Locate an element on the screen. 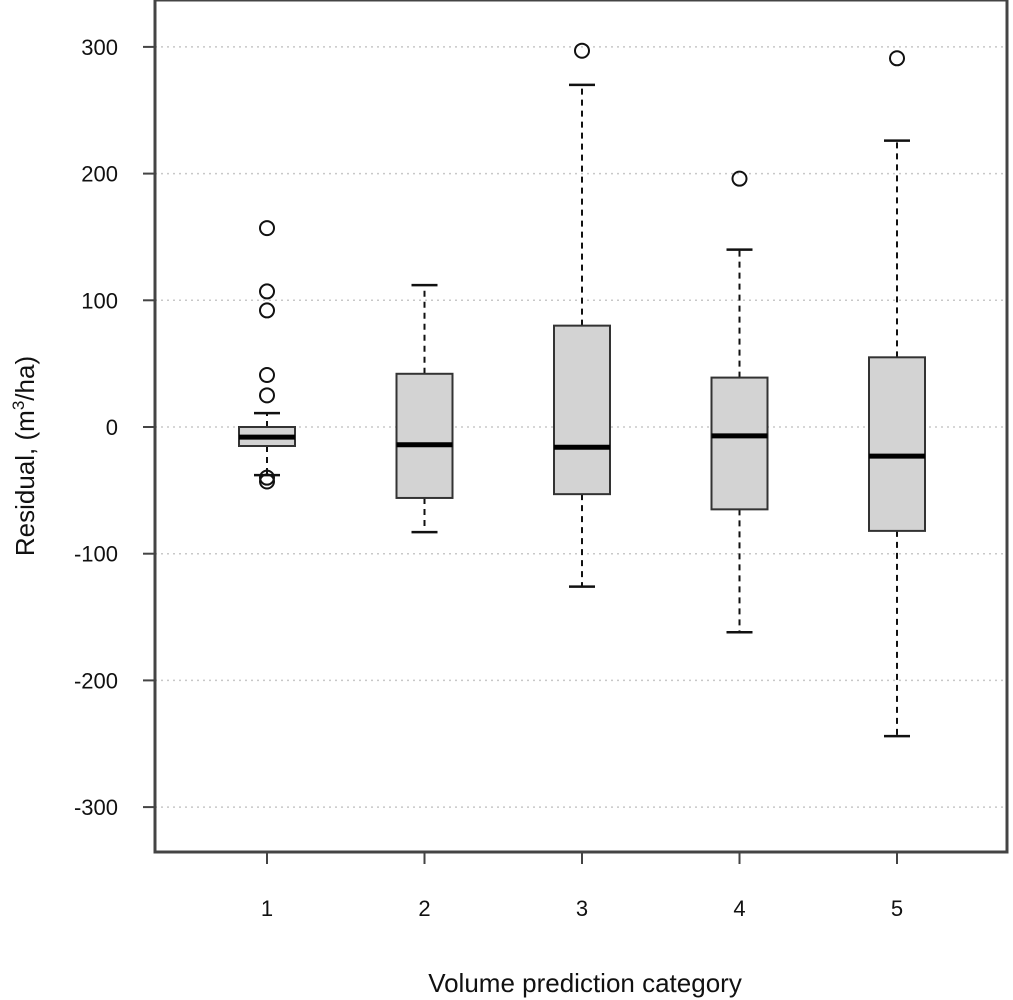 The height and width of the screenshot is (1000, 1013). y-tick-label: 300 is located at coordinates (99, 47).